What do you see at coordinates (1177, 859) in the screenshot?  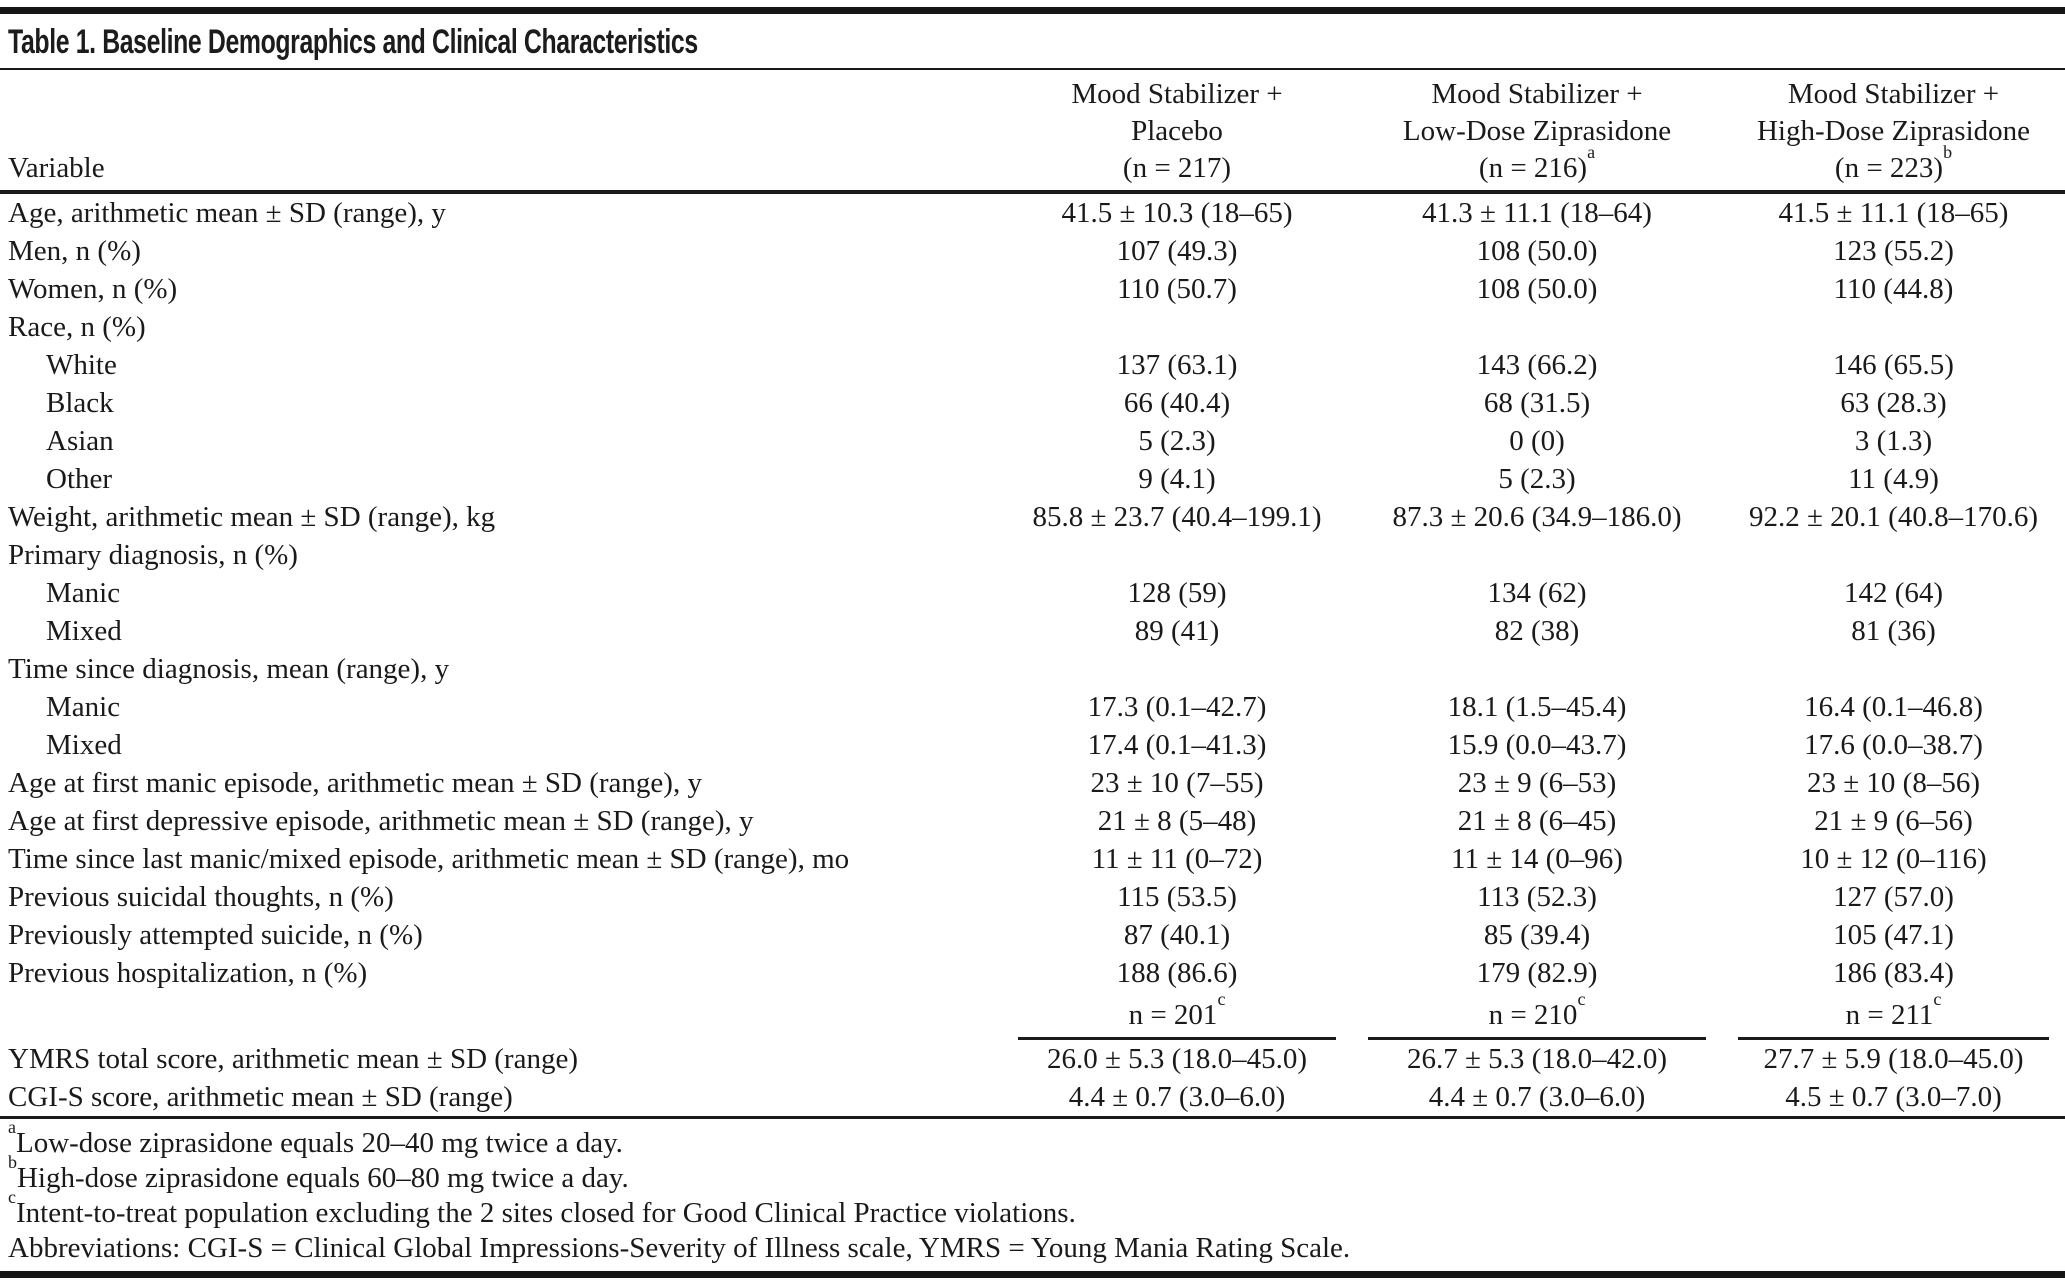 I see `row-value: 11 ± 11 (0–72)` at bounding box center [1177, 859].